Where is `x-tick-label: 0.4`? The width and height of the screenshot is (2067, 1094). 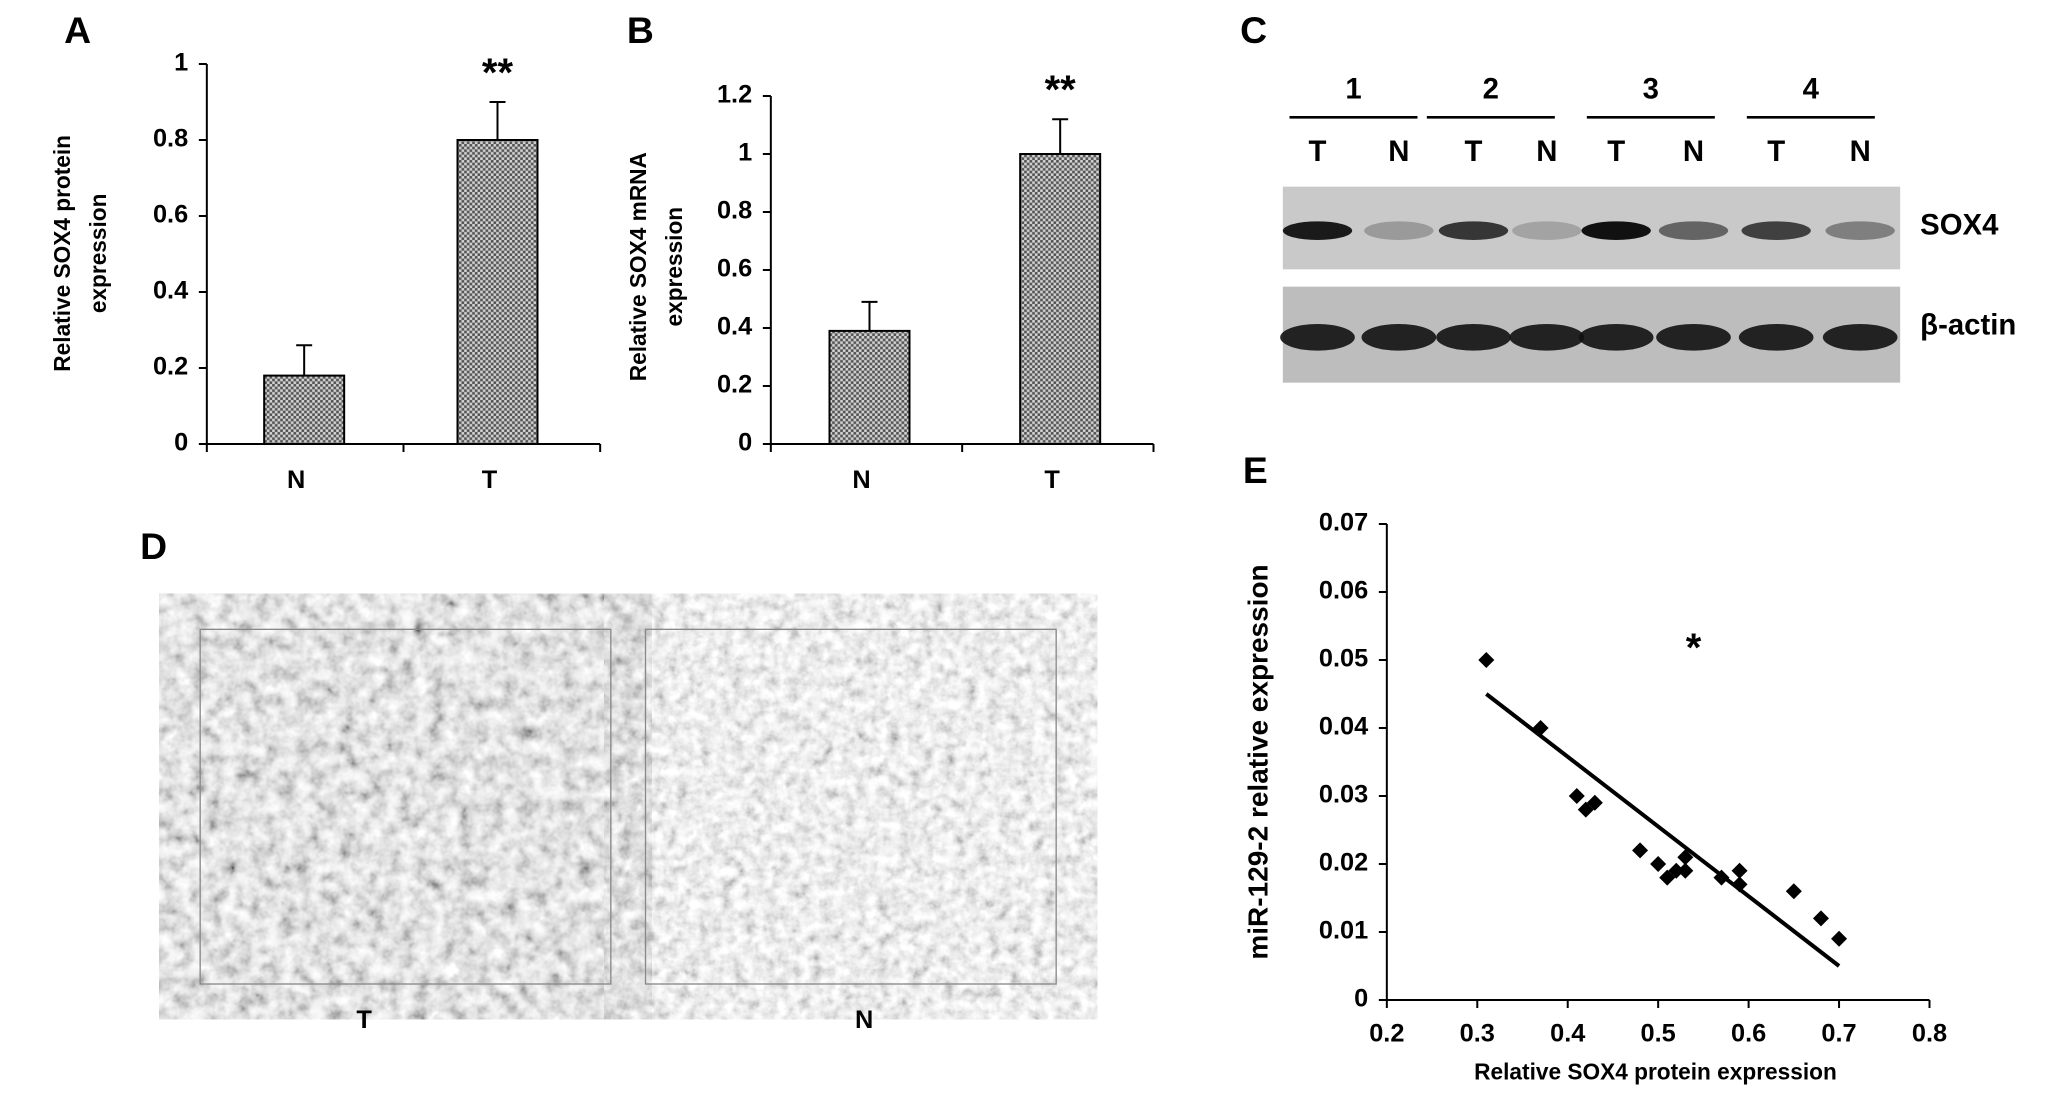 x-tick-label: 0.4 is located at coordinates (1567, 1033).